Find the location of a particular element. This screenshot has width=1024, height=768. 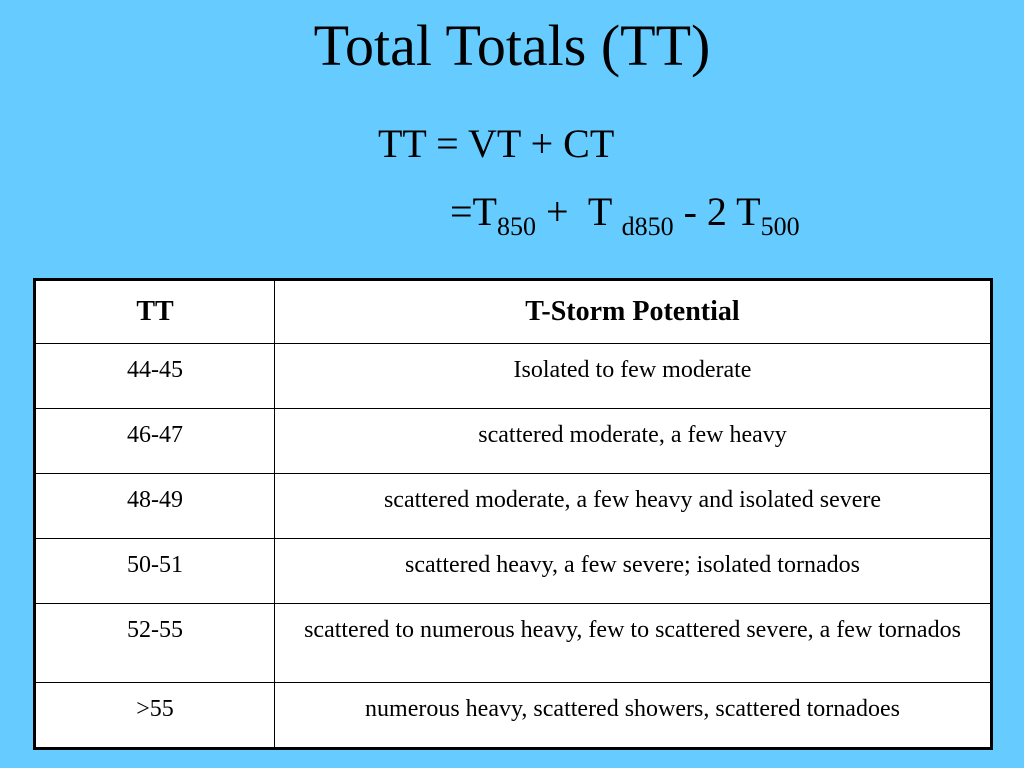

slide-title: Total Totals (TT) is located at coordinates (512, 45).